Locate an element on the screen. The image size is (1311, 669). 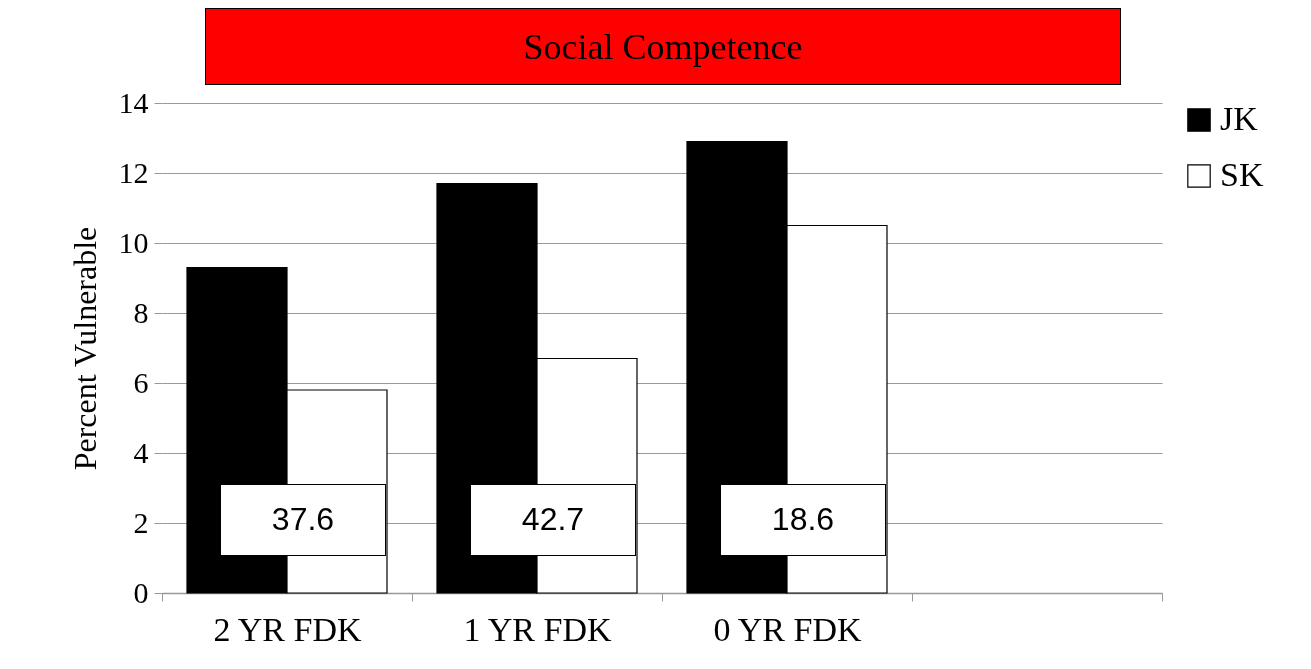
legend-label: JK is located at coordinates (1239, 118).